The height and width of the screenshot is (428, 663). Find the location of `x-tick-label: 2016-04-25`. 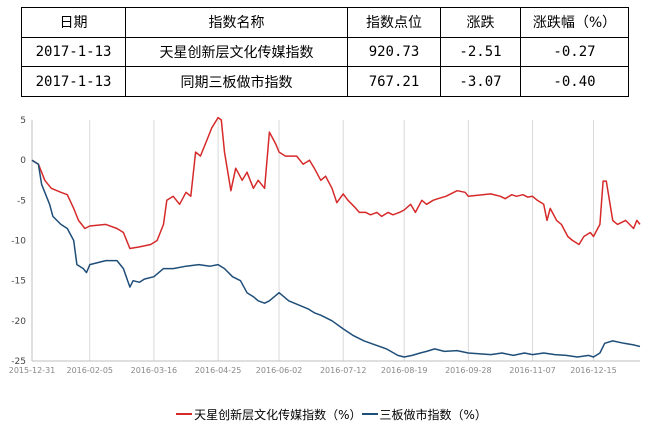

x-tick-label: 2016-04-25 is located at coordinates (218, 370).